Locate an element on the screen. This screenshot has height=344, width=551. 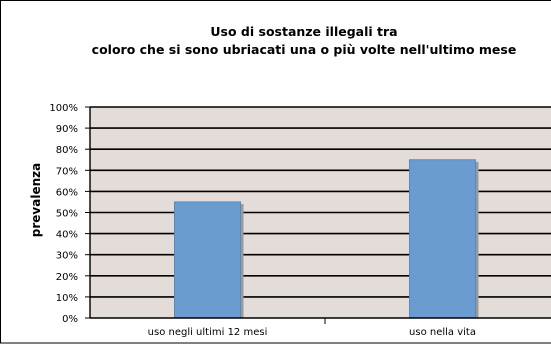
chart-title-line1: Uso di sostanze illegali tra is located at coordinates (303, 31).